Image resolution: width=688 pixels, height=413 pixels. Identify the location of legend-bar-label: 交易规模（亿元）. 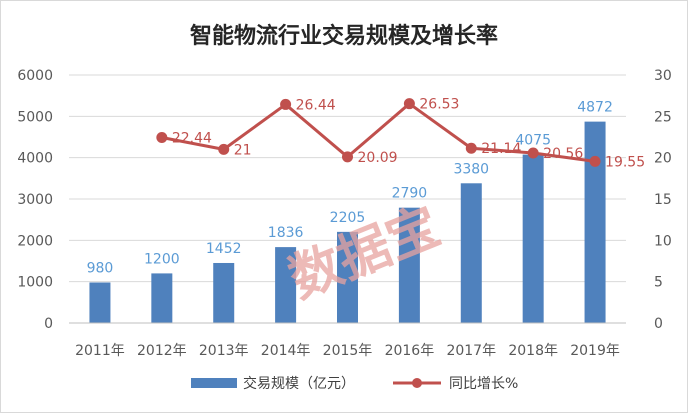
(299, 383).